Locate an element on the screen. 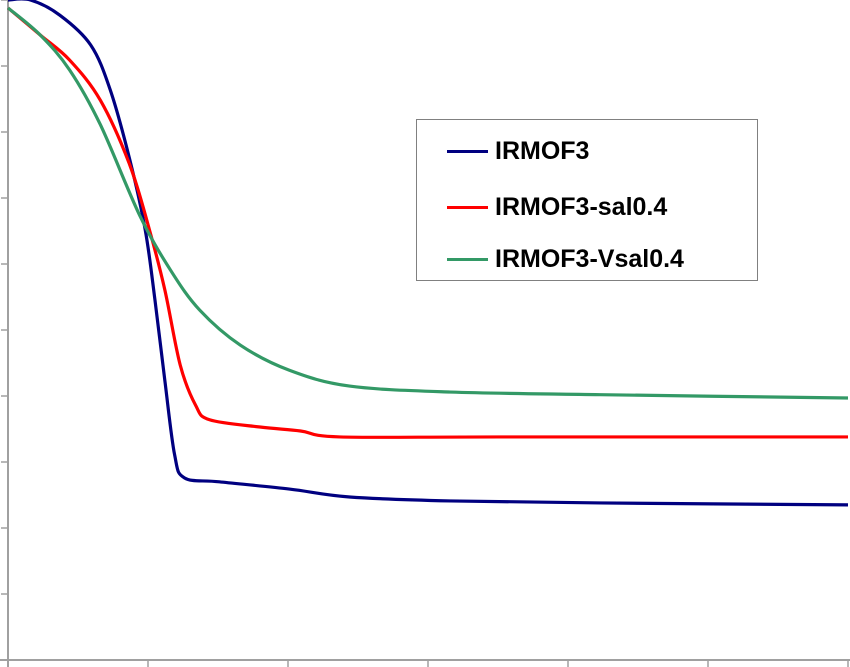  legend-label: IRMOF3-Vsal0.4 is located at coordinates (589, 258).